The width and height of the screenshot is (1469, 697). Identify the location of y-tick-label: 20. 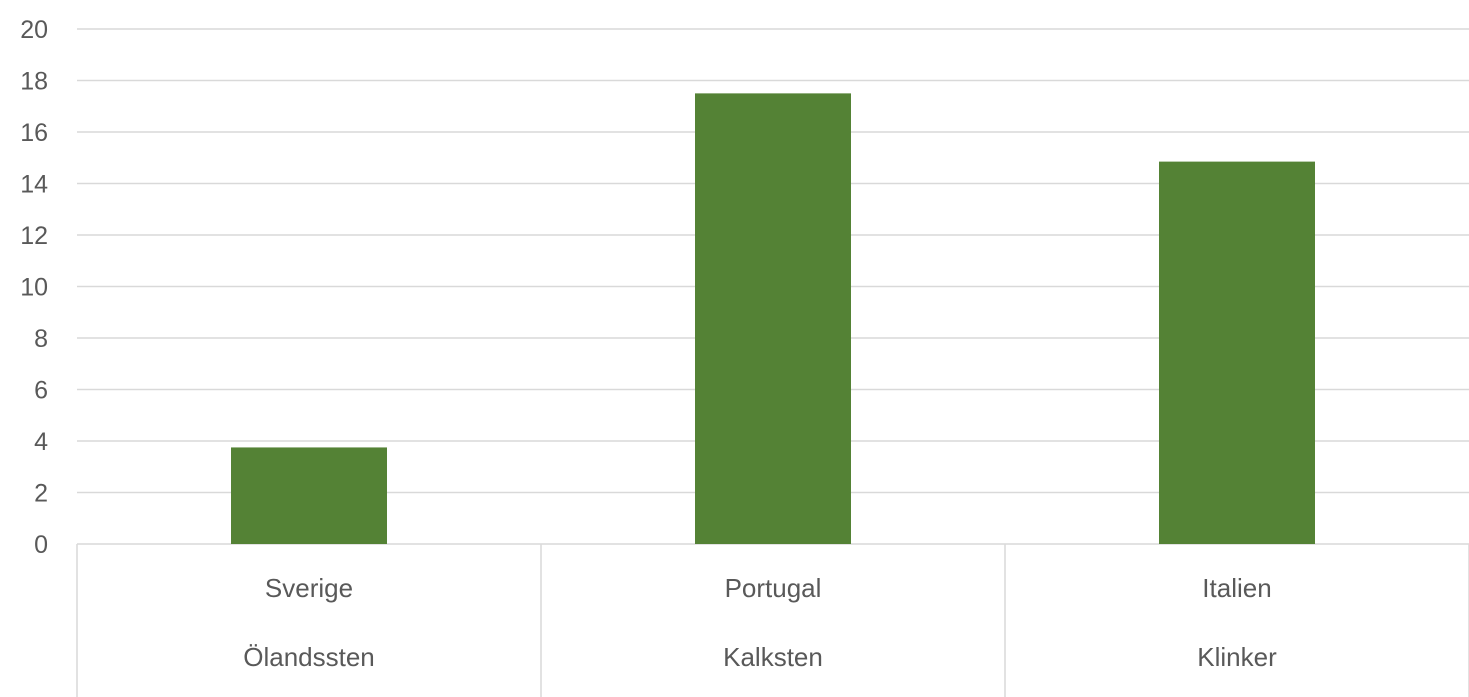
(34, 30).